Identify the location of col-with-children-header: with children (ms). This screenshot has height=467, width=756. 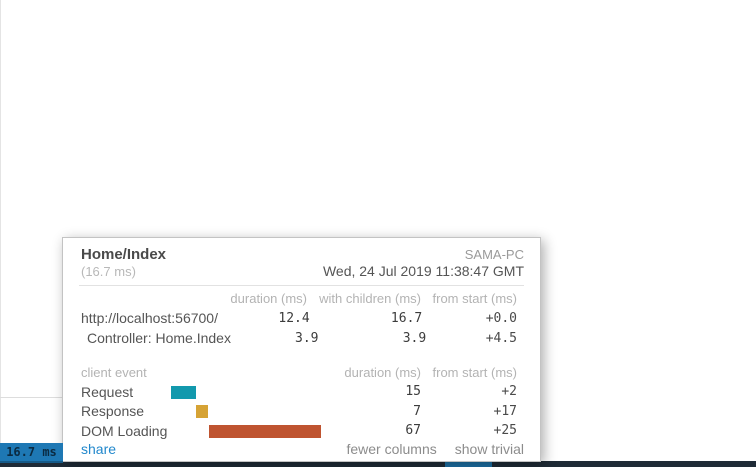
(370, 298).